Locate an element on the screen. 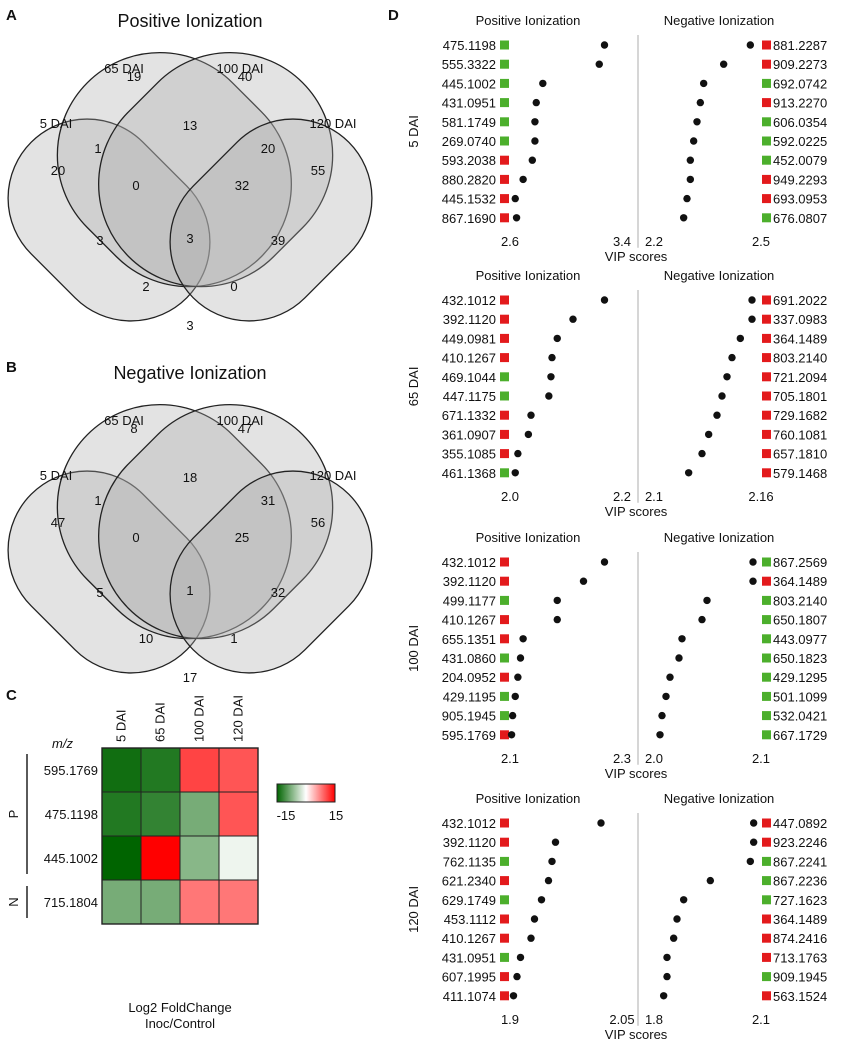  vip-positive-tick-max: 2.3 is located at coordinates (622, 758).